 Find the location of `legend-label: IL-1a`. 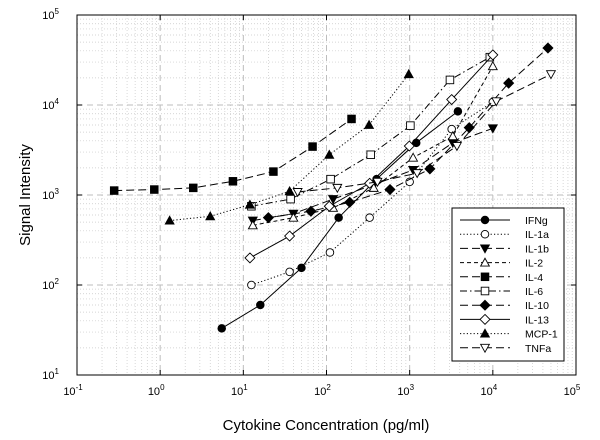

legend-label: IL-1a is located at coordinates (537, 235).